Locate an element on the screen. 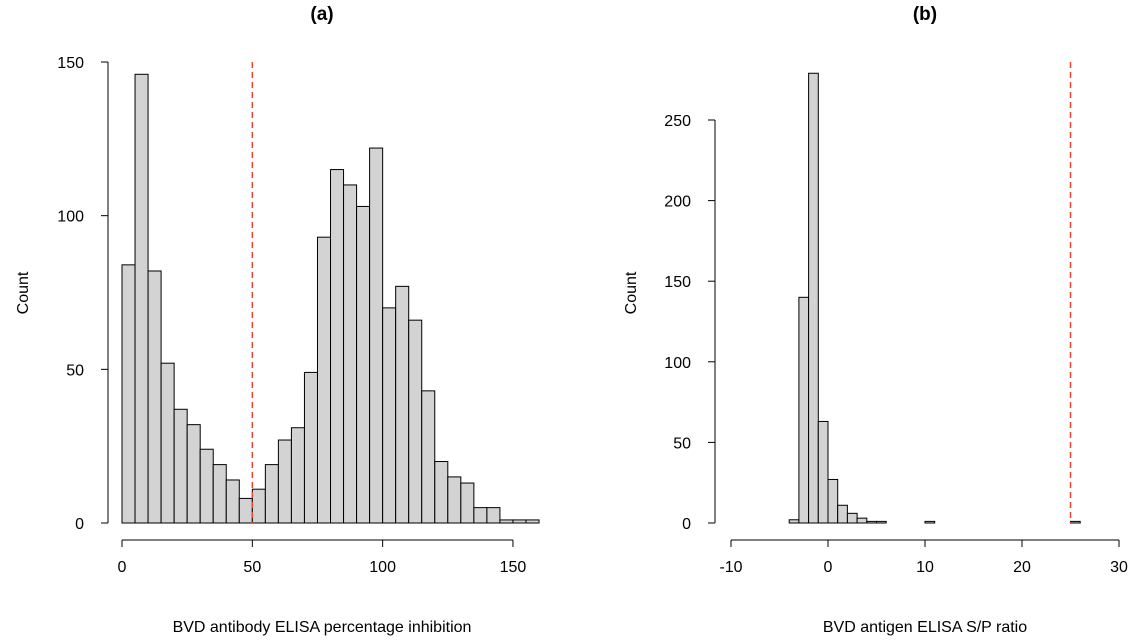  panel-a-y-tick-label: 150 is located at coordinates (70, 63).